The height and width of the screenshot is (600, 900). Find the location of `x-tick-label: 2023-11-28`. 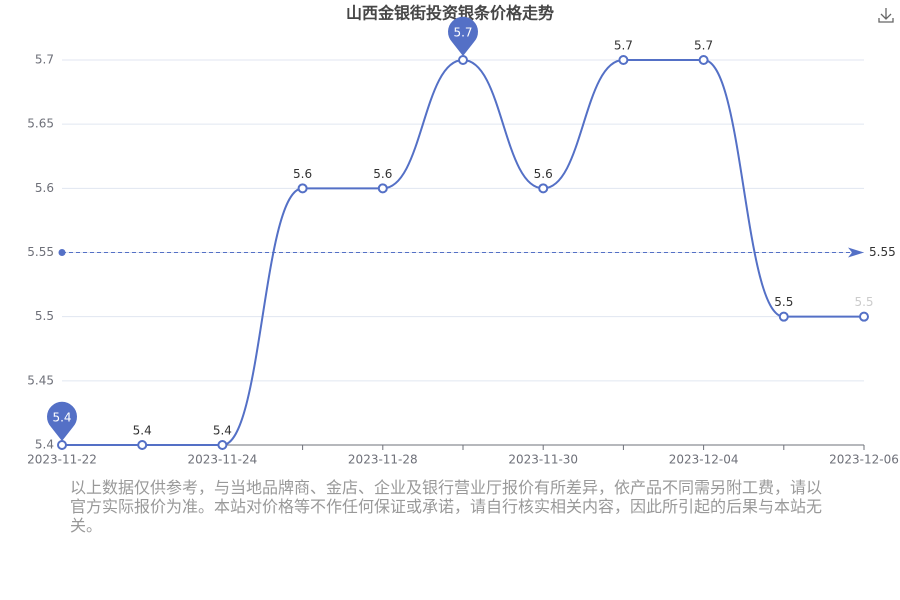

x-tick-label: 2023-11-28 is located at coordinates (383, 460).